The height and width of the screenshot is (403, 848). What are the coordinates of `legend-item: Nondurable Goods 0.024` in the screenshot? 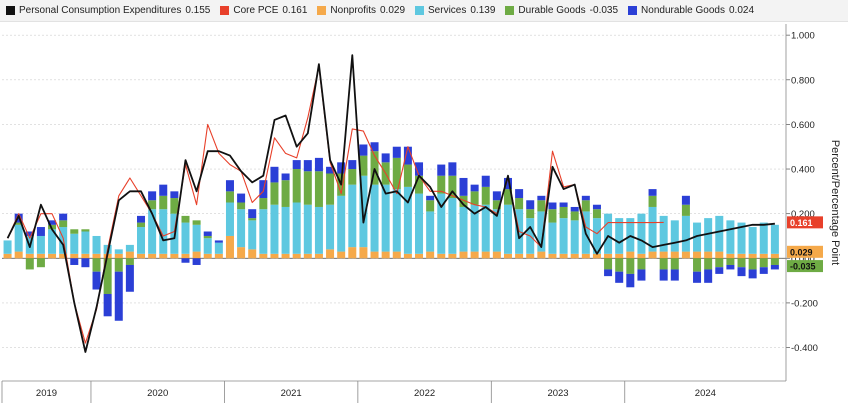 It's located at (691, 10).